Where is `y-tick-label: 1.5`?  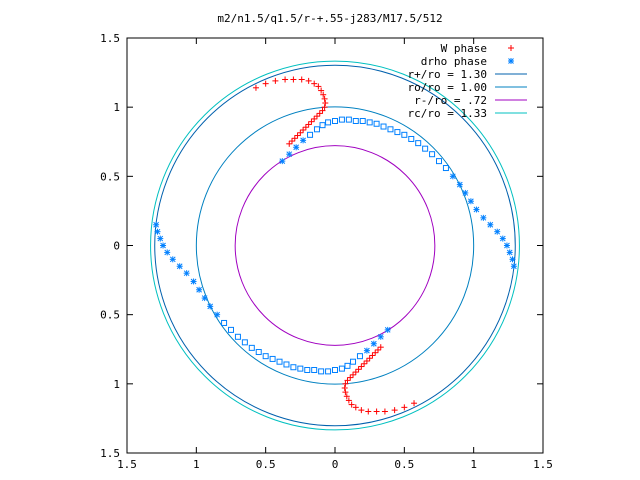
y-tick-label: 1.5 is located at coordinates (110, 38).